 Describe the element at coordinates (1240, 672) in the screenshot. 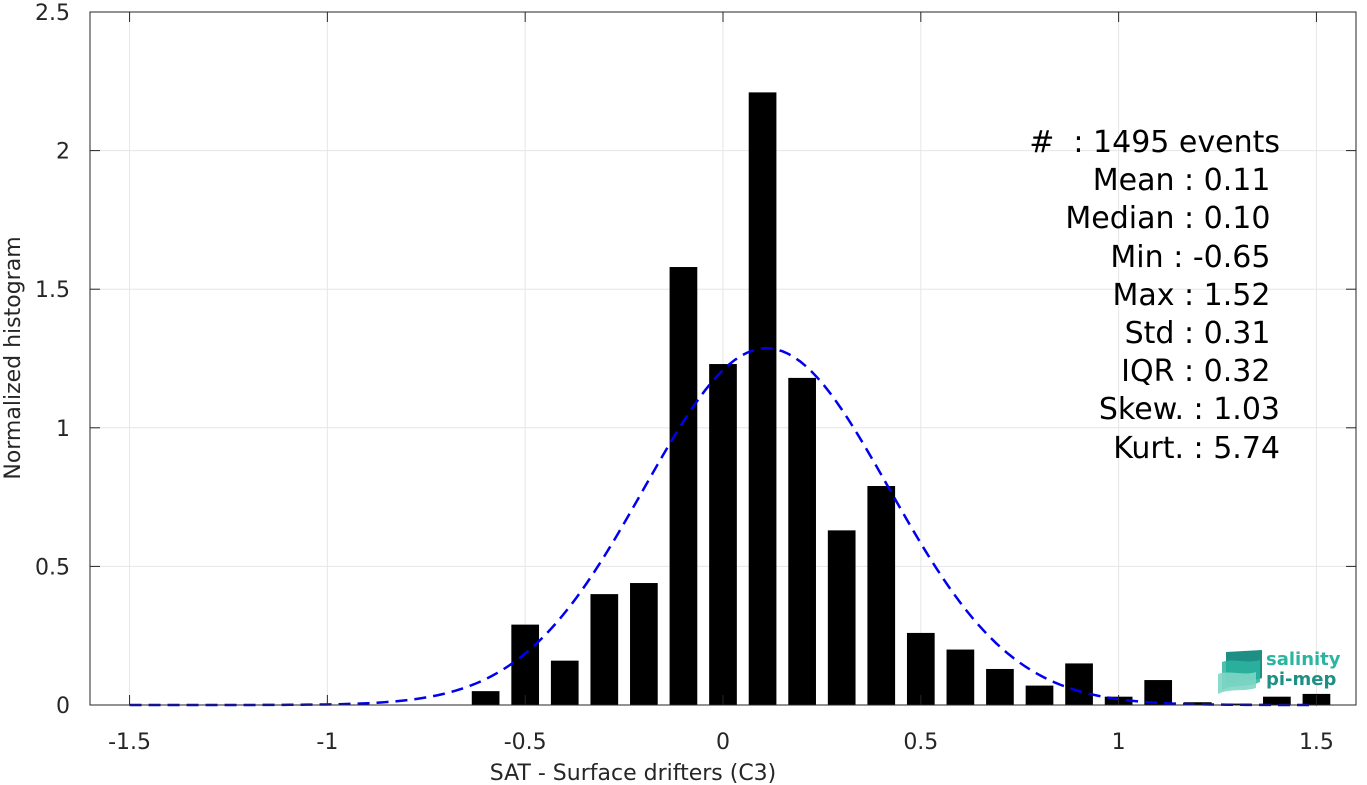

I see `waves-logo-icon` at that location.